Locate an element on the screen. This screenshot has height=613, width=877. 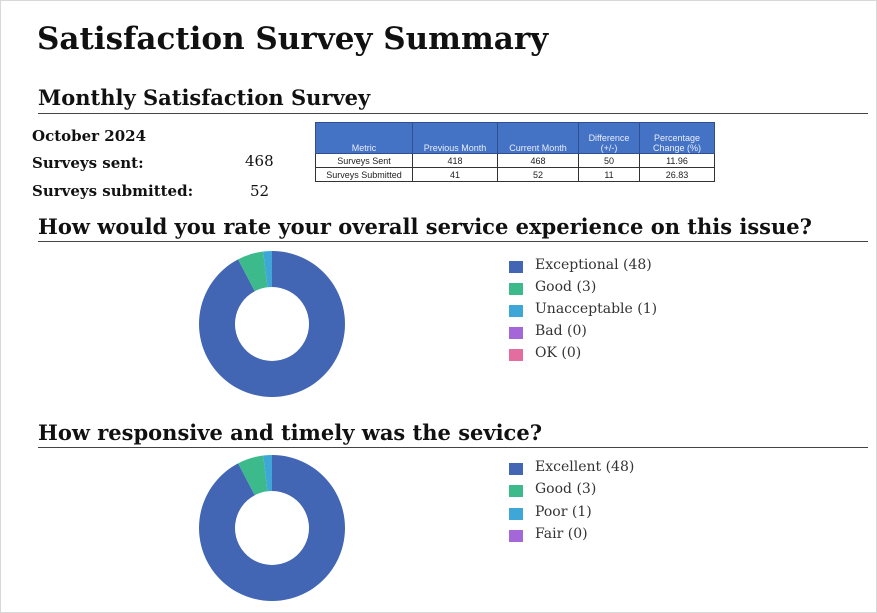
stat-label: Surveys submitted: is located at coordinates (113, 191).